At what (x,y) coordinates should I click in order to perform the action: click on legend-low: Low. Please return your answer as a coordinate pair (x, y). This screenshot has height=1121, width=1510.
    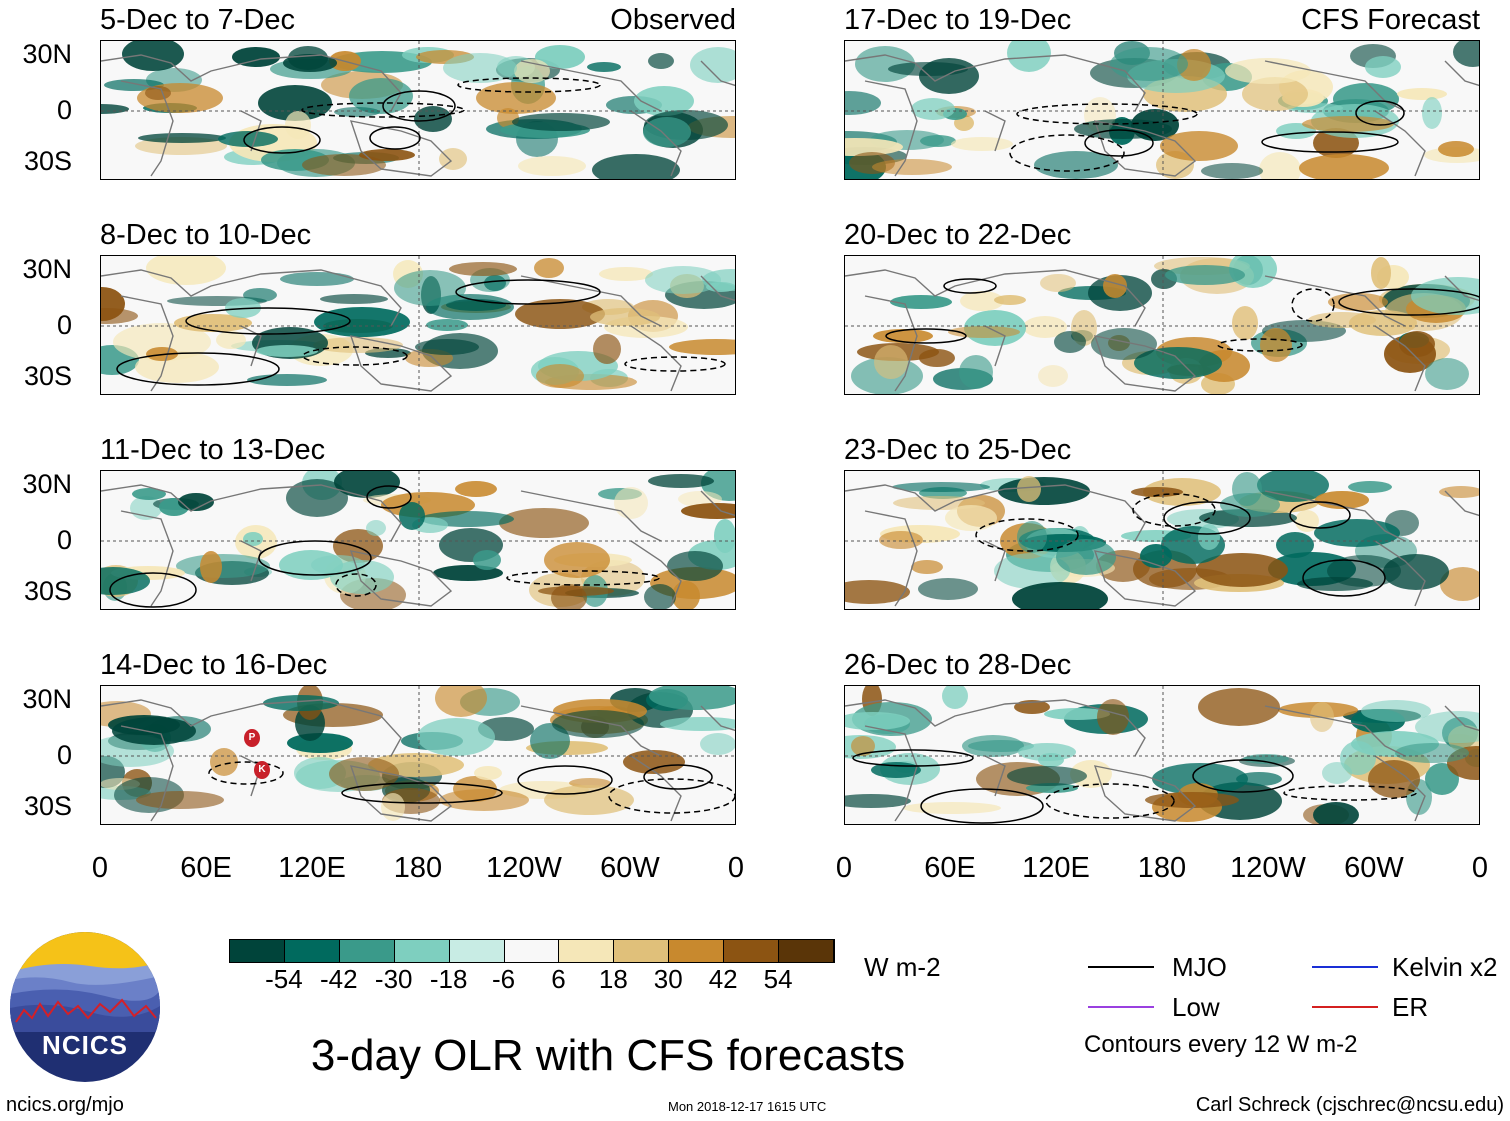
    Looking at the image, I should click on (1196, 1007).